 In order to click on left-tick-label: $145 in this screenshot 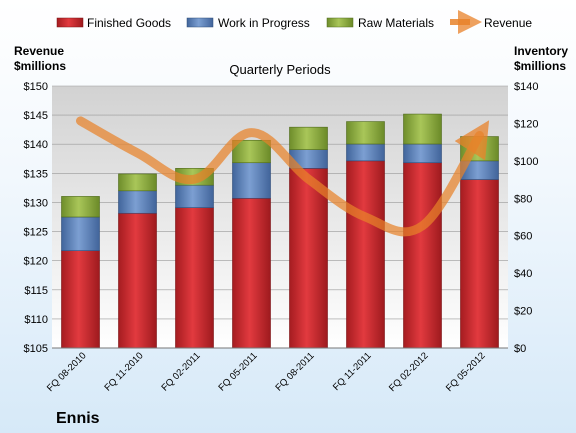, I will do `click(36, 116)`.